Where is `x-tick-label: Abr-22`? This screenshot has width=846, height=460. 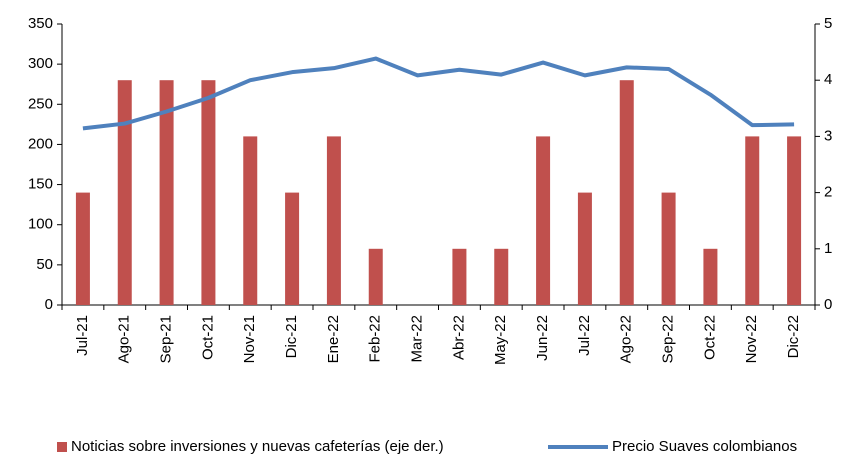
x-tick-label: Abr-22 is located at coordinates (458, 337).